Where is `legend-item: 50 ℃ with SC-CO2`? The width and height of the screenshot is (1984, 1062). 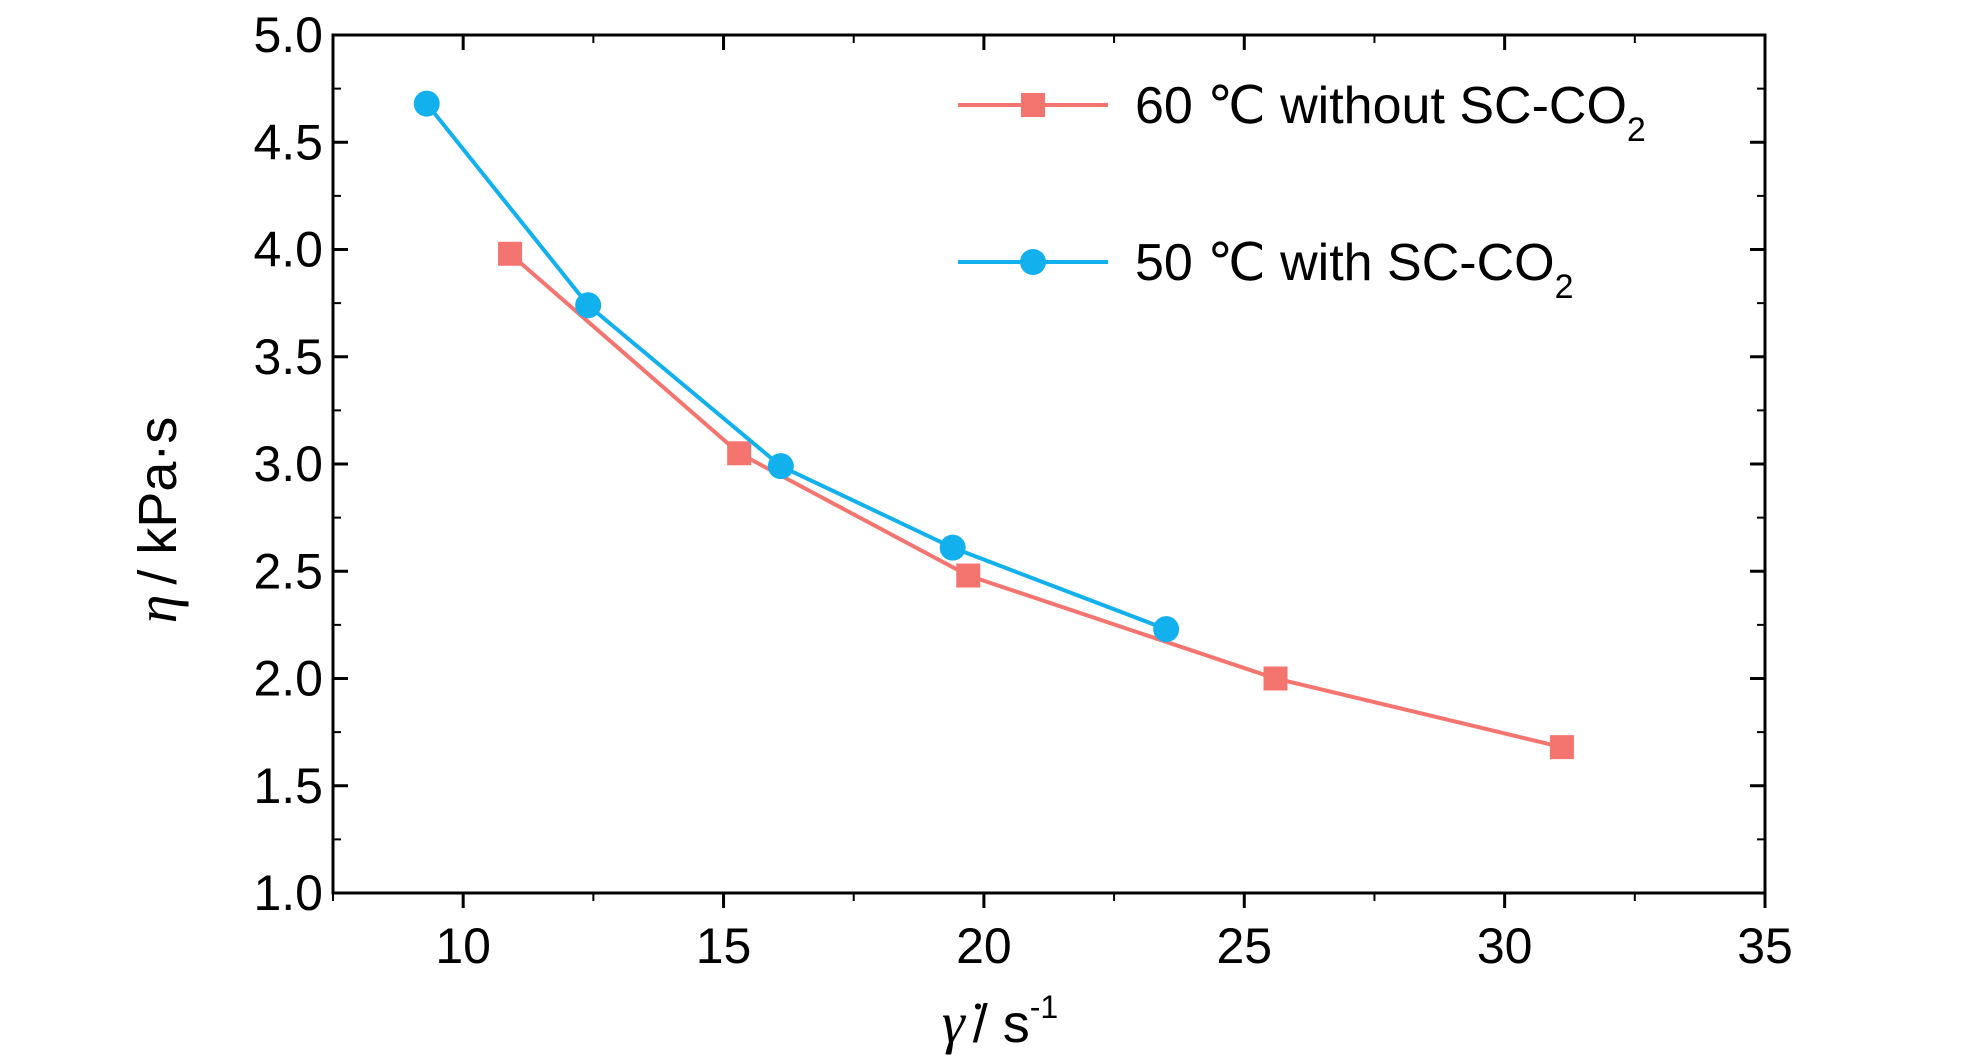
legend-item: 50 ℃ with SC-CO2 is located at coordinates (1266, 270).